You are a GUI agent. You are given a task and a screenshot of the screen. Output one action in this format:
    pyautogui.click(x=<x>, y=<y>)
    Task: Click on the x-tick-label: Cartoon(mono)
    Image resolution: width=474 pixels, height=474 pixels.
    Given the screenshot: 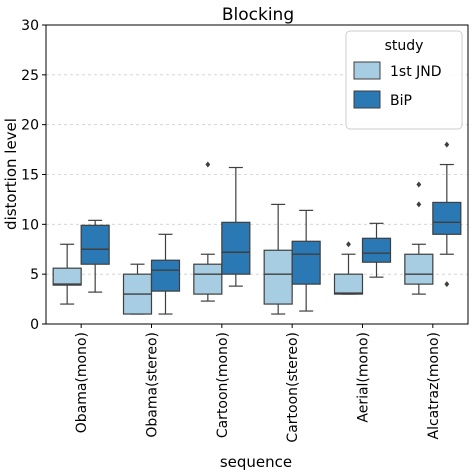 What is the action you would take?
    pyautogui.click(x=223, y=385)
    